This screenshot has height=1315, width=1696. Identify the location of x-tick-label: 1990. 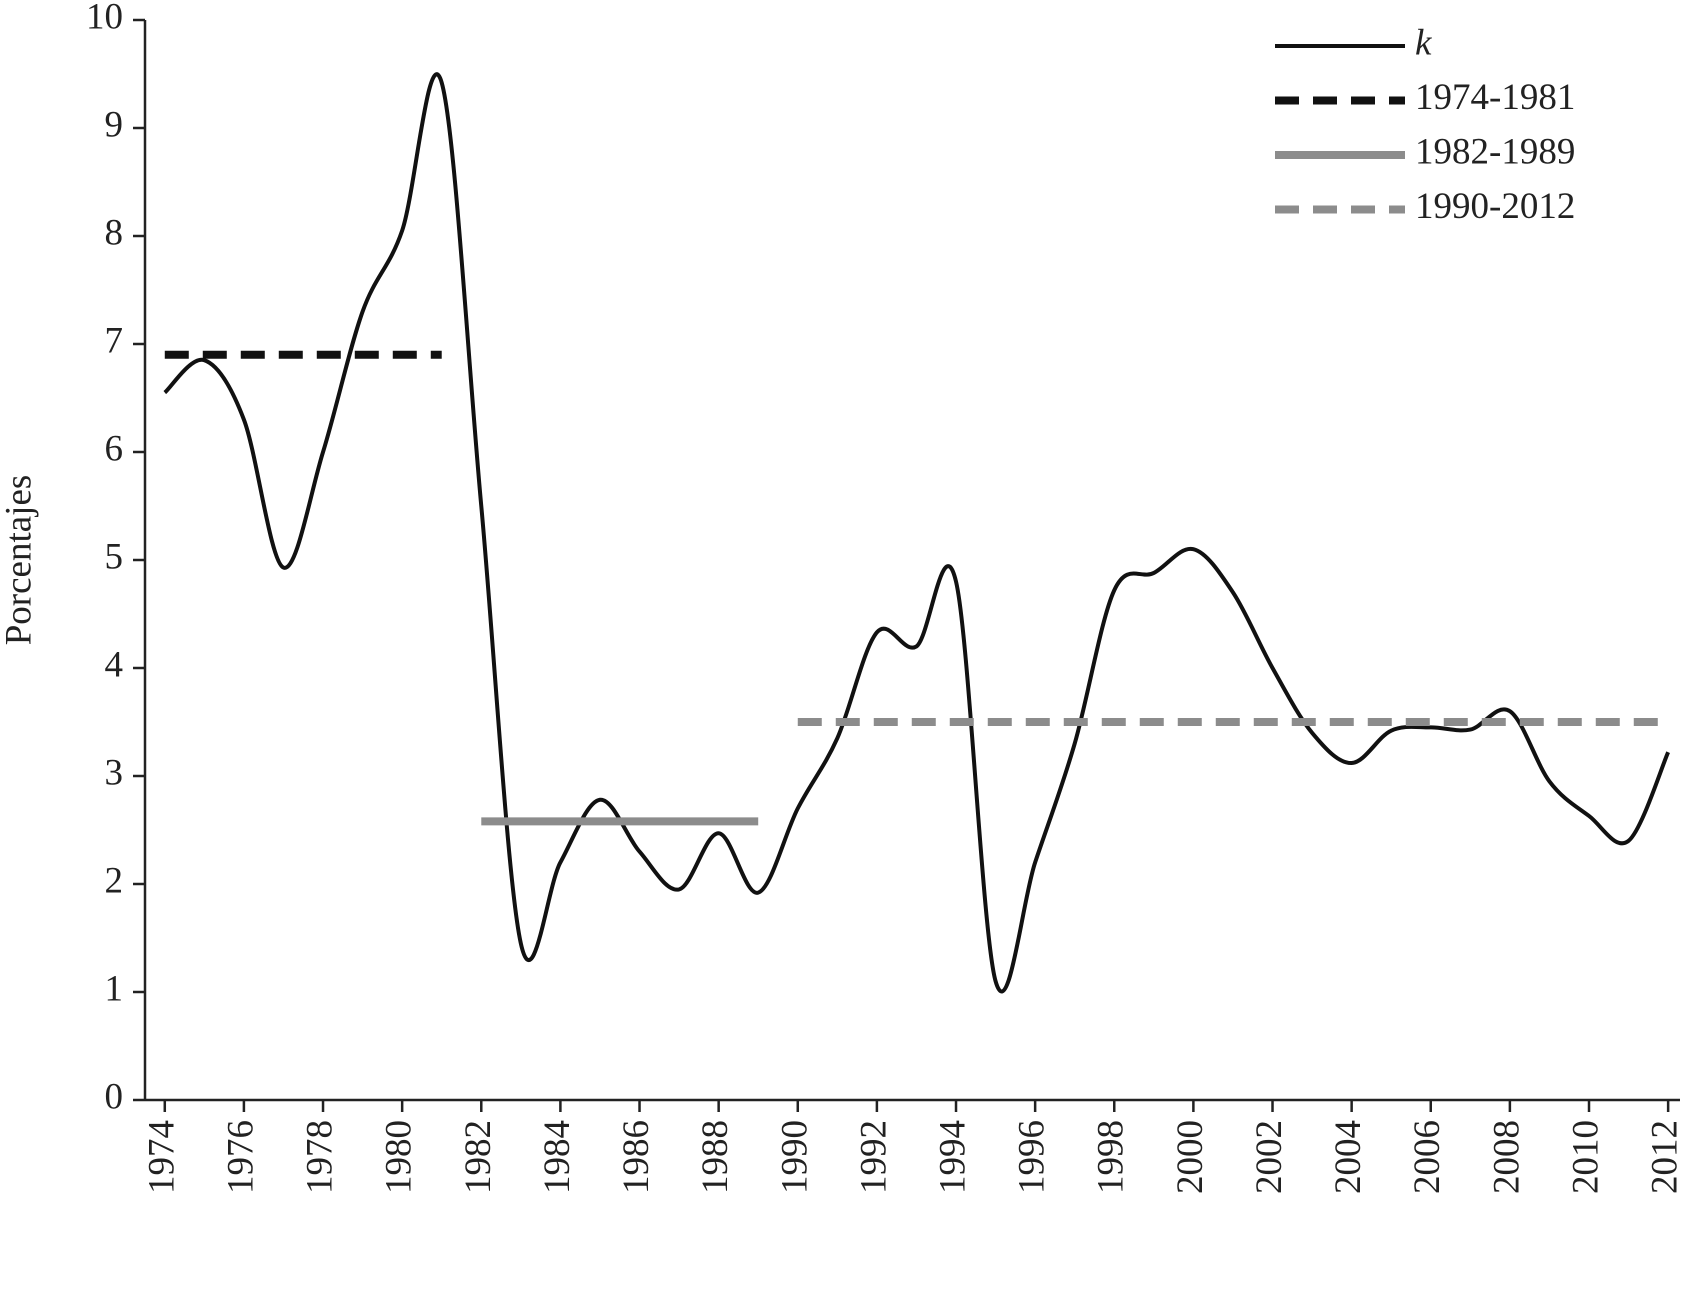
(794, 1157).